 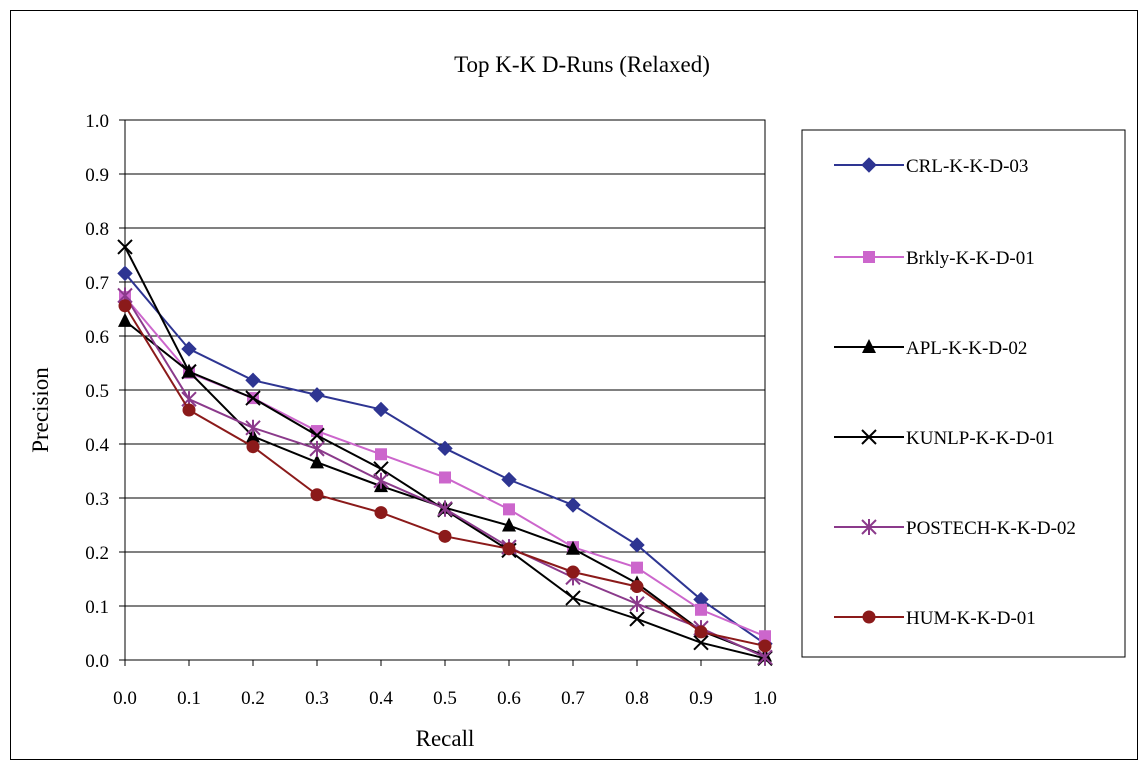 What do you see at coordinates (97, 661) in the screenshot?
I see `y-tick-label: 0.0` at bounding box center [97, 661].